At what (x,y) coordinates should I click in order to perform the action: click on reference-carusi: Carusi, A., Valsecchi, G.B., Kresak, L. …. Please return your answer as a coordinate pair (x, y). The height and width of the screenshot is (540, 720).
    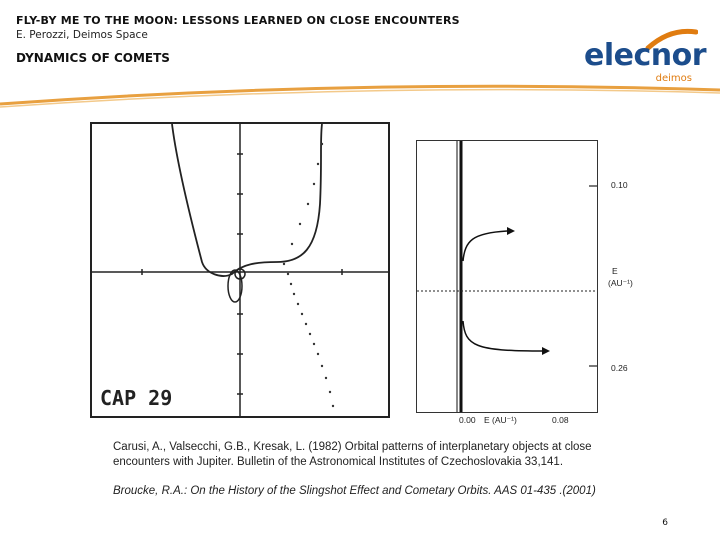
    Looking at the image, I should click on (352, 454).